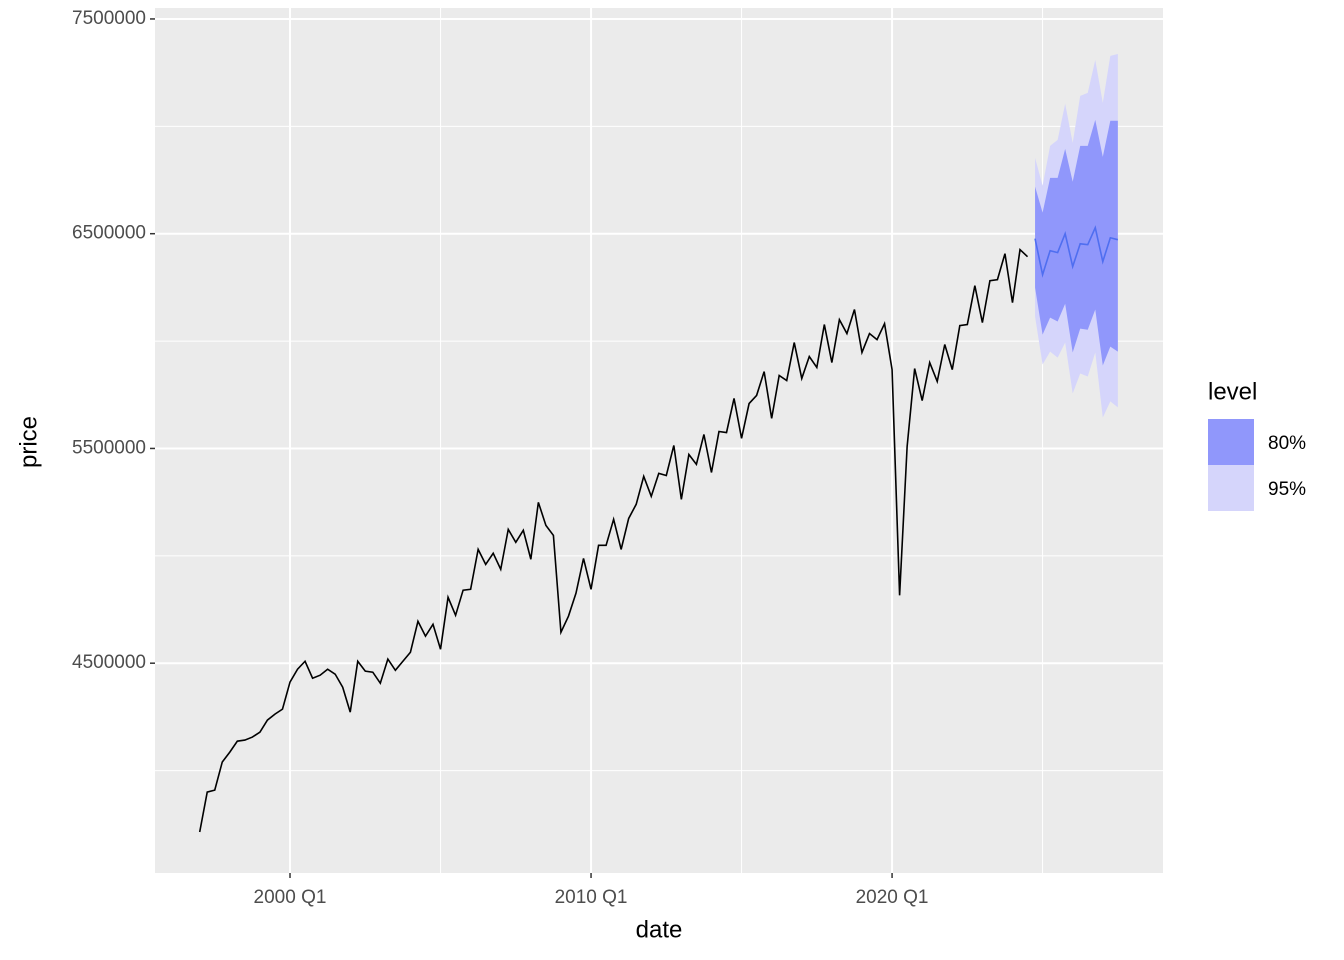  I want to click on y-axis-title: price, so click(28, 442).